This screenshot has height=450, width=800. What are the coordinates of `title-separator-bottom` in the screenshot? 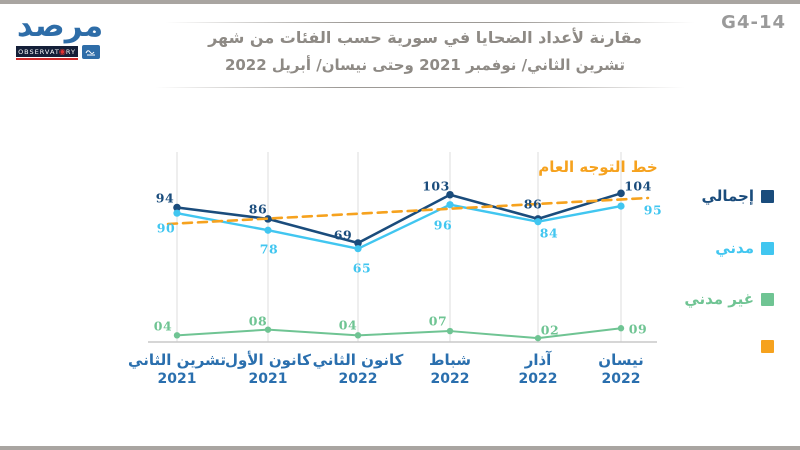 It's located at (420, 87).